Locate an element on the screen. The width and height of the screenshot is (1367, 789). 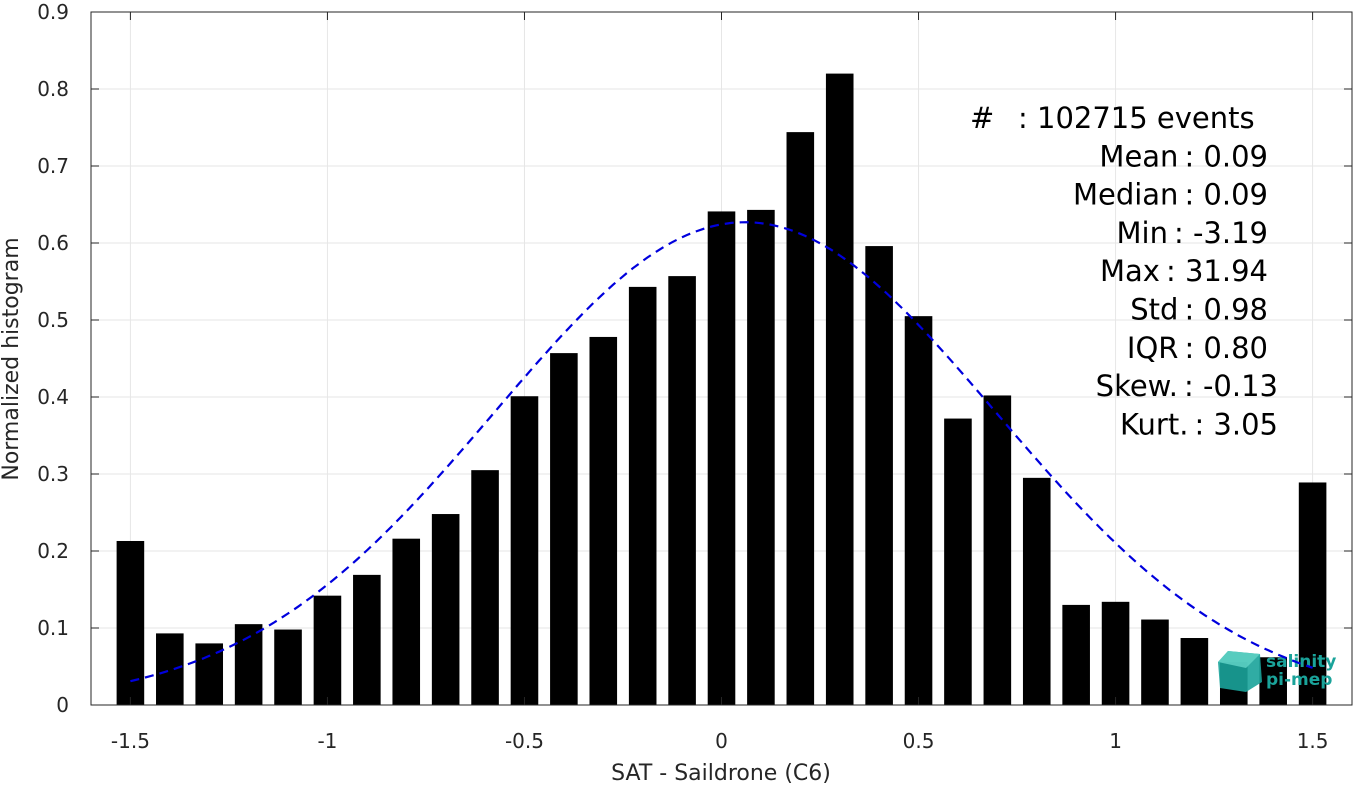
stat-label: Median is located at coordinates (1125, 195).